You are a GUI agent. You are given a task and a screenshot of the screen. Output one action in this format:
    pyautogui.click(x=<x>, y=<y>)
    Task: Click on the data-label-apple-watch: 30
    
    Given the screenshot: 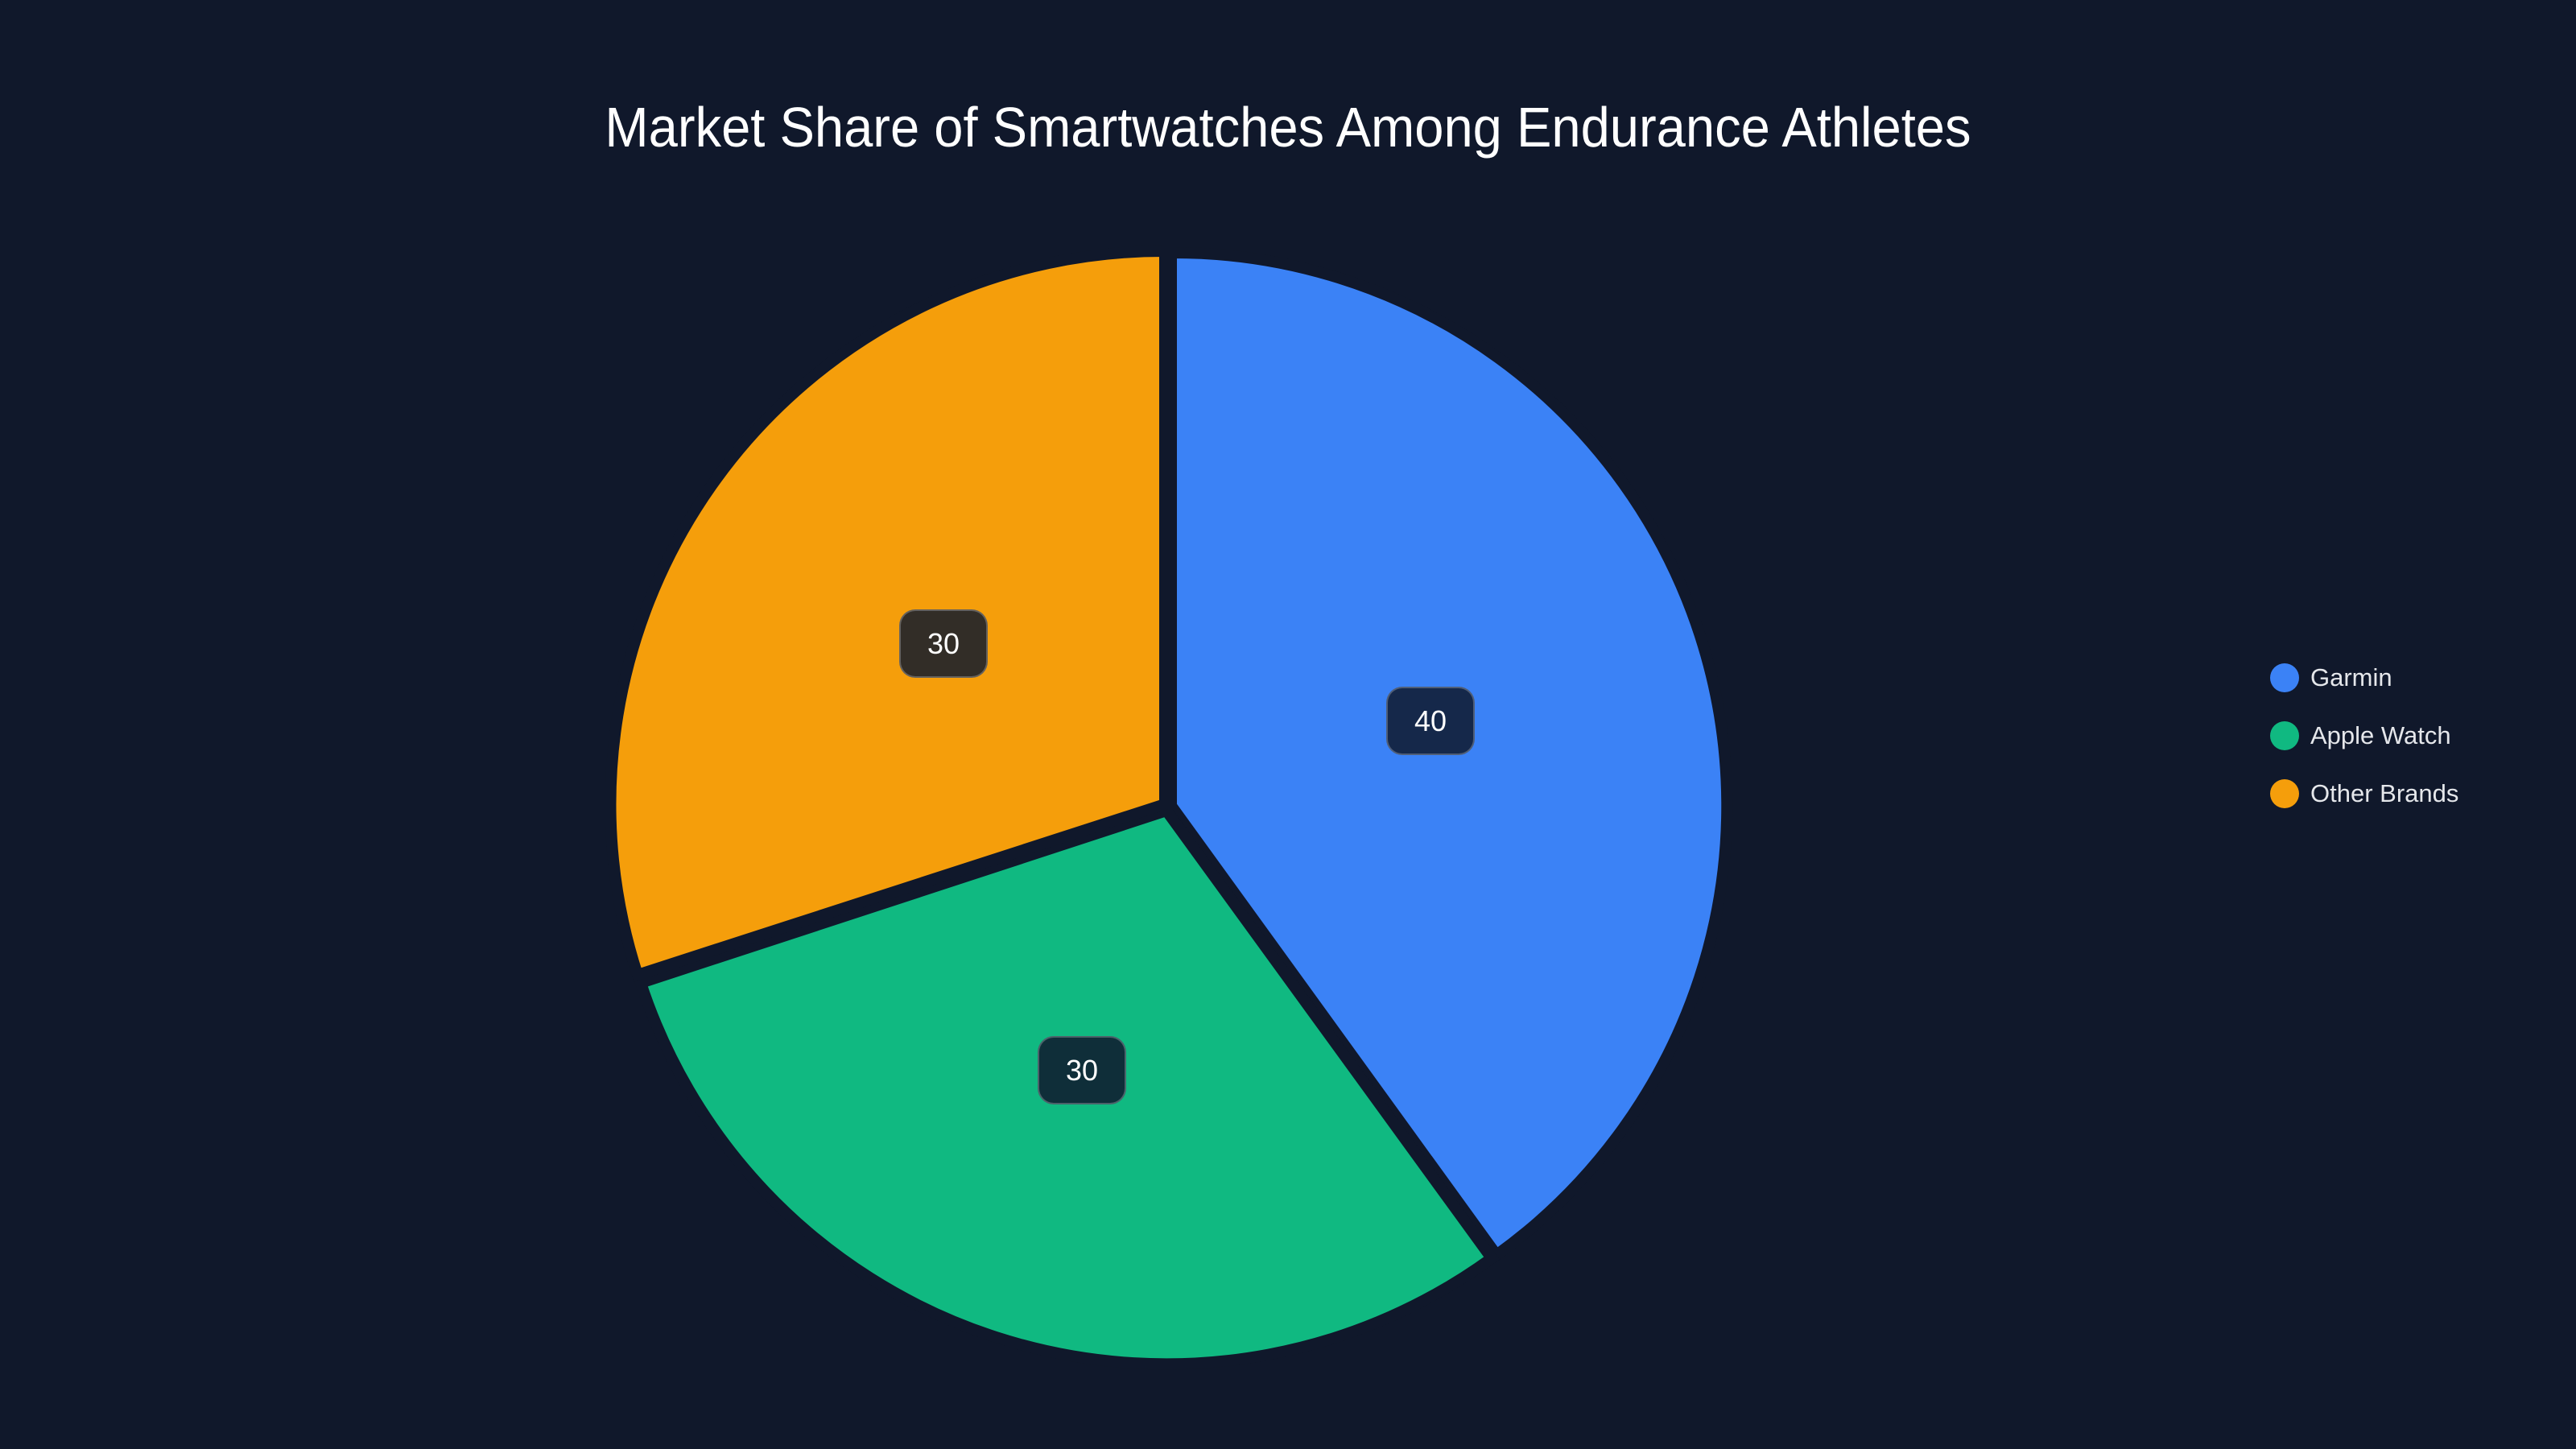 What is the action you would take?
    pyautogui.click(x=1082, y=1070)
    